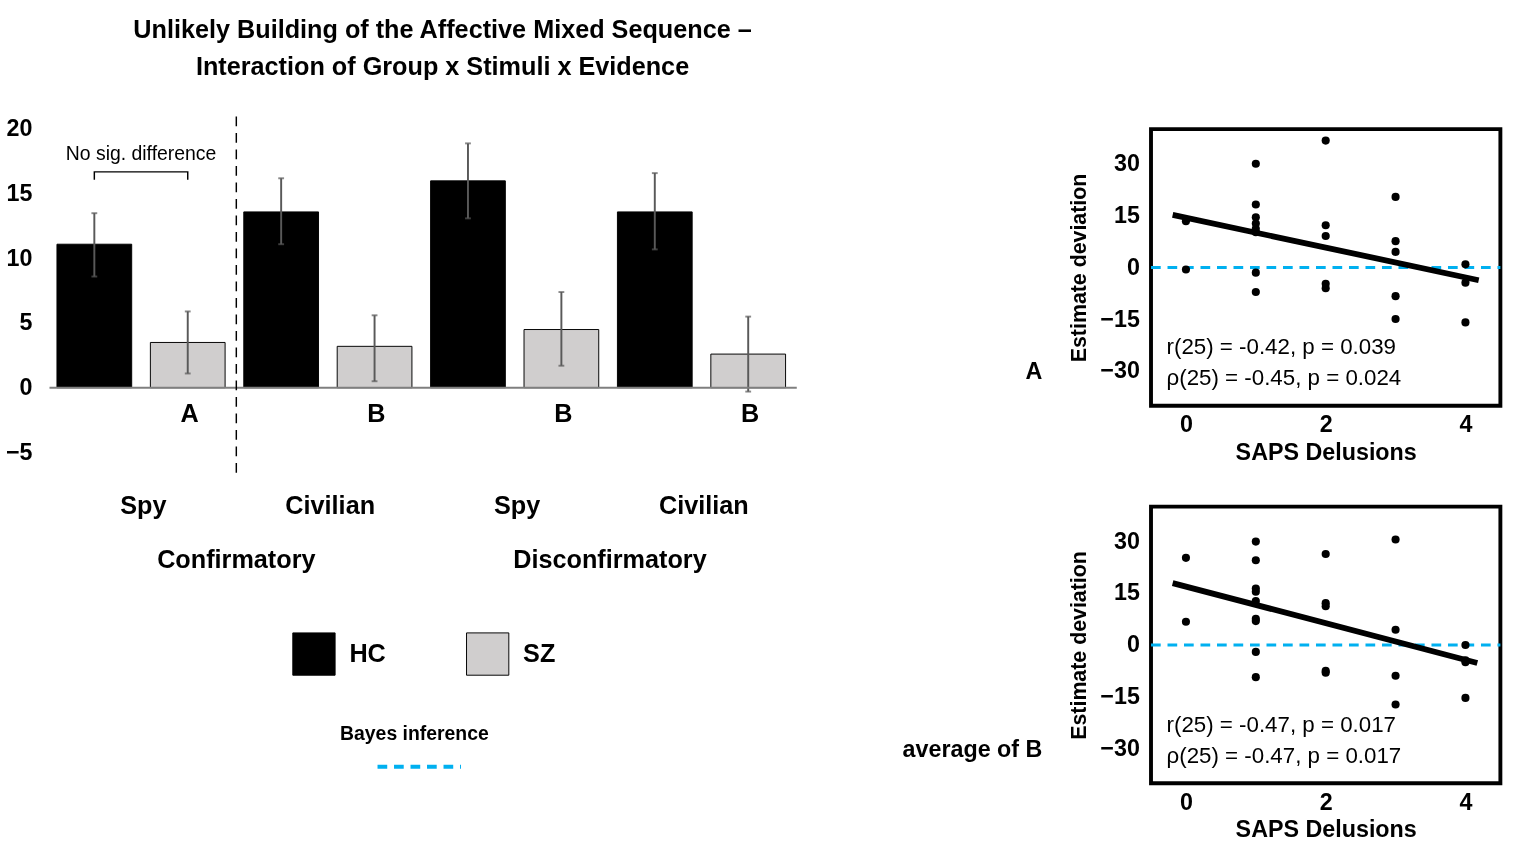  What do you see at coordinates (1281, 347) in the screenshot?
I see `annotation: r(25) = -0.42, p = 0.039` at bounding box center [1281, 347].